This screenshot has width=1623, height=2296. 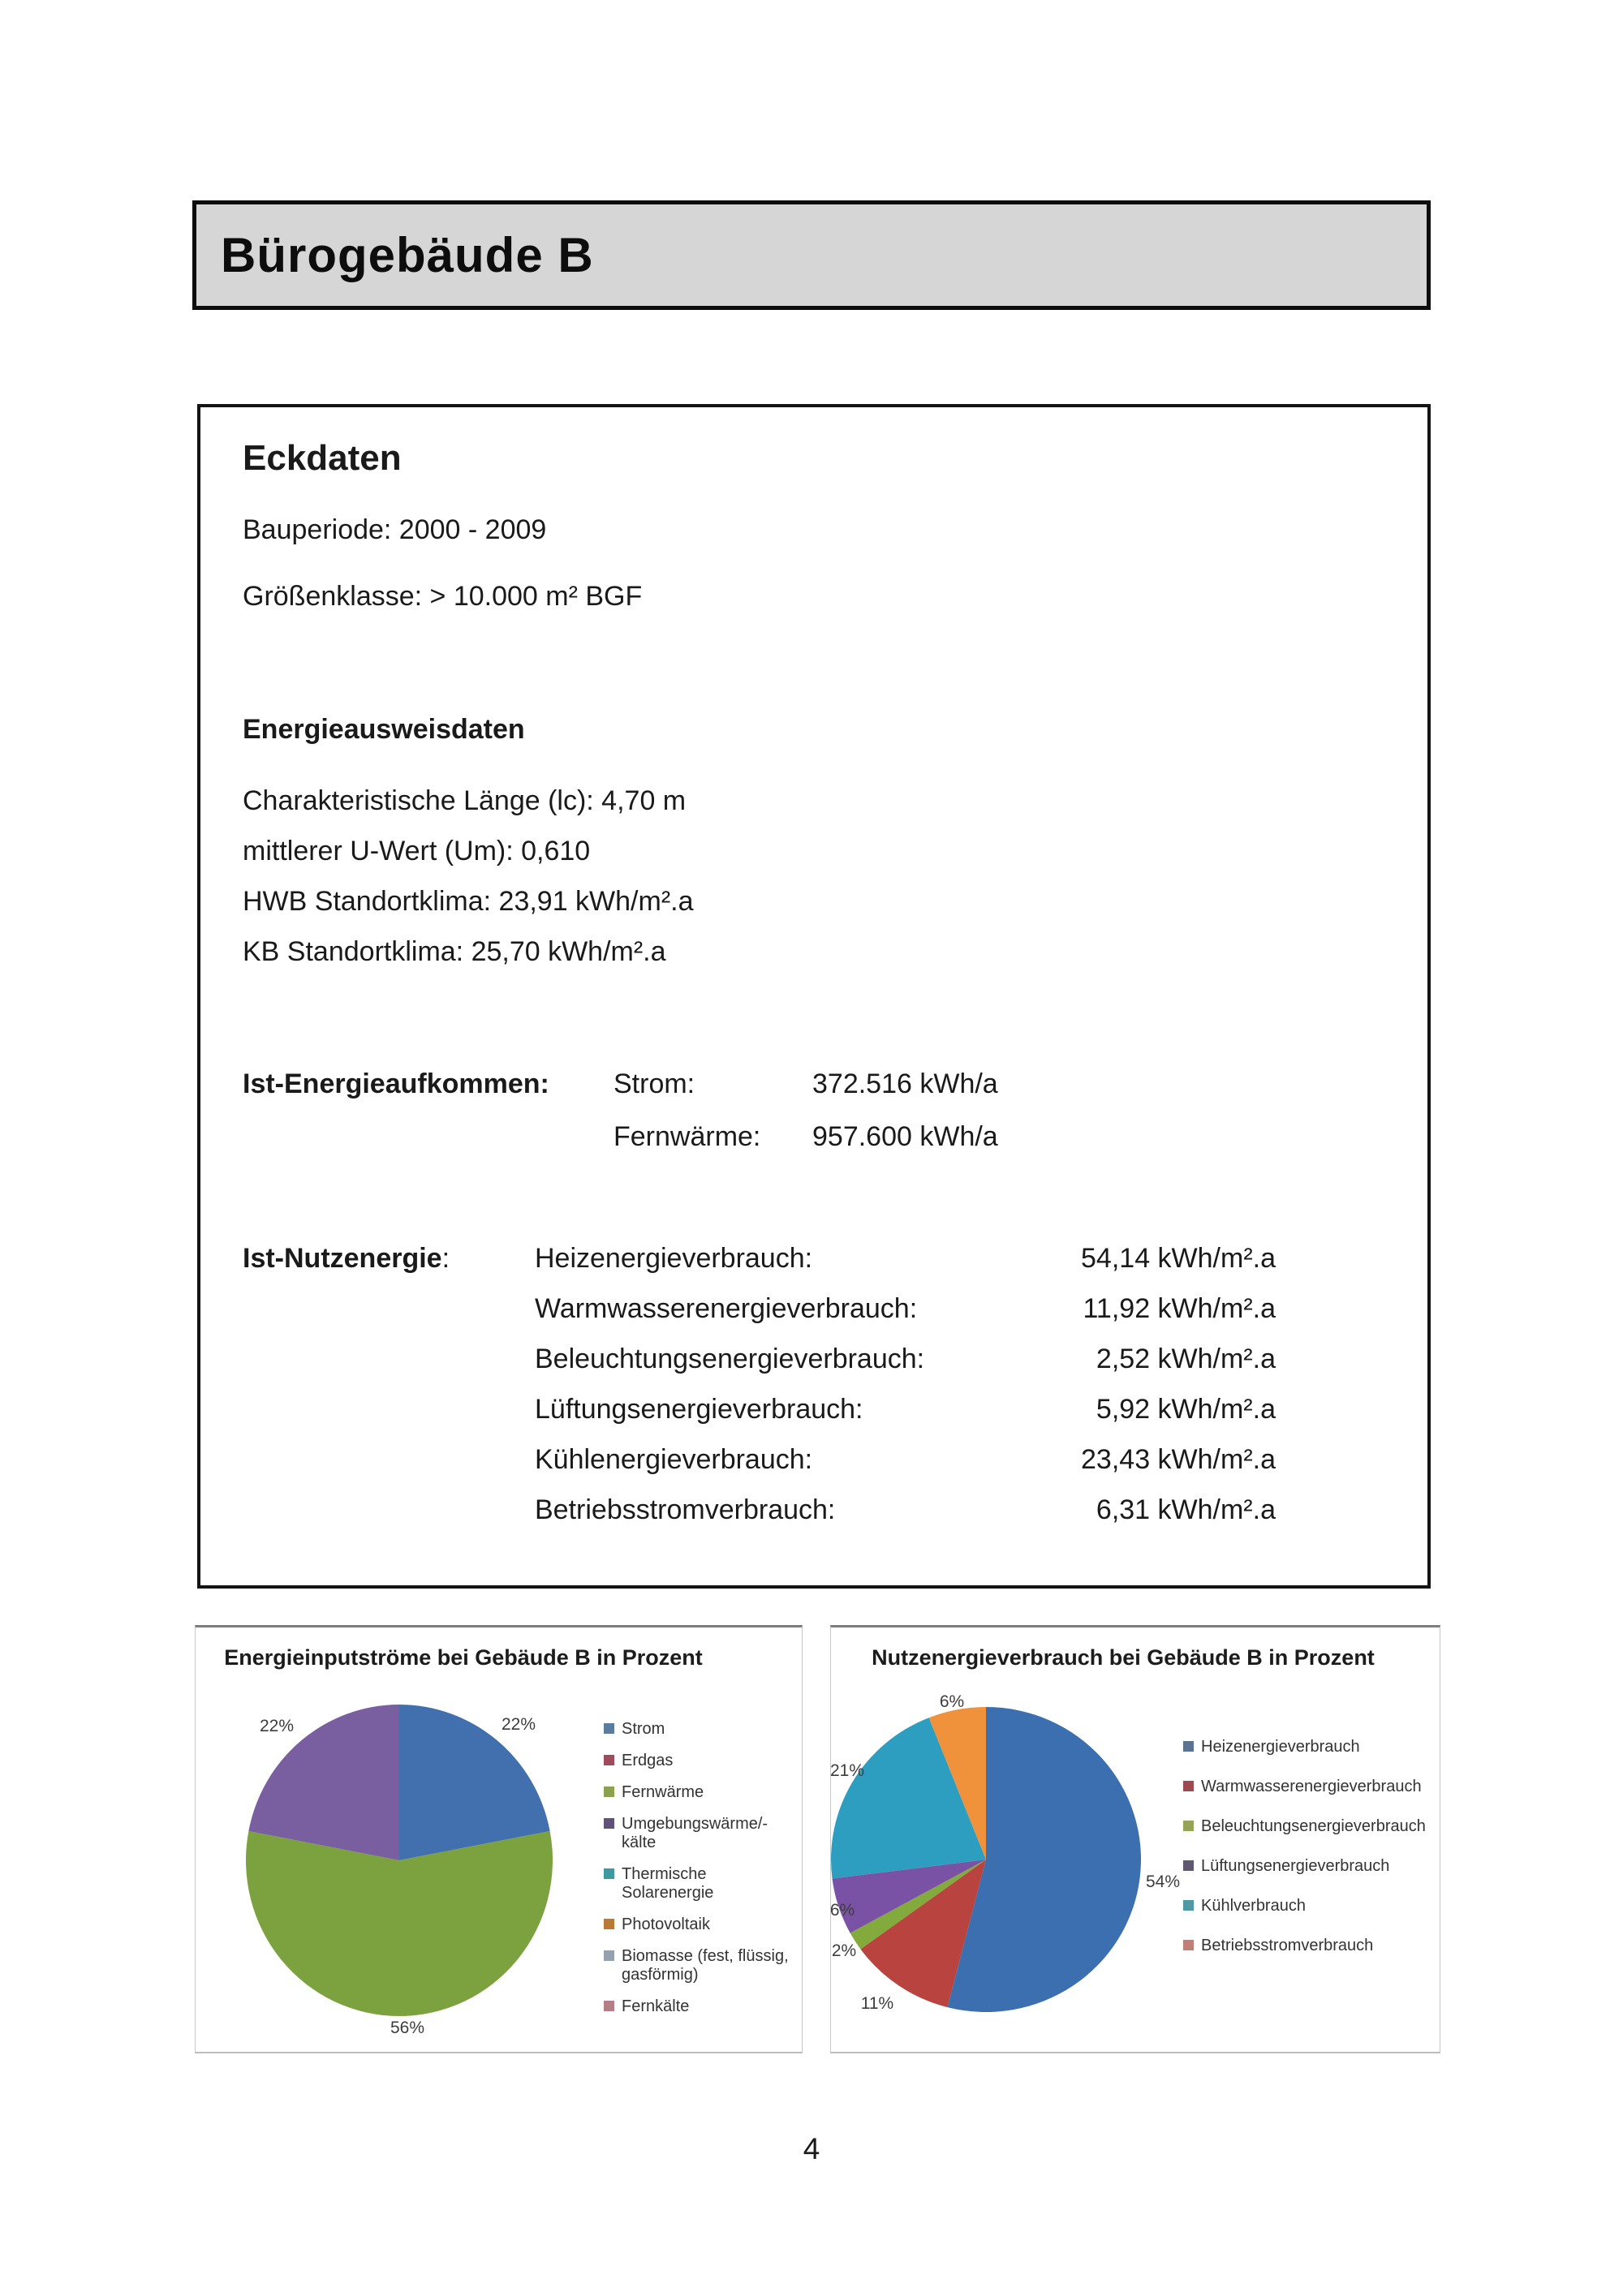 What do you see at coordinates (730, 1359) in the screenshot?
I see `nutzenergie-name: Beleuchtungsenergieverbrauch:` at bounding box center [730, 1359].